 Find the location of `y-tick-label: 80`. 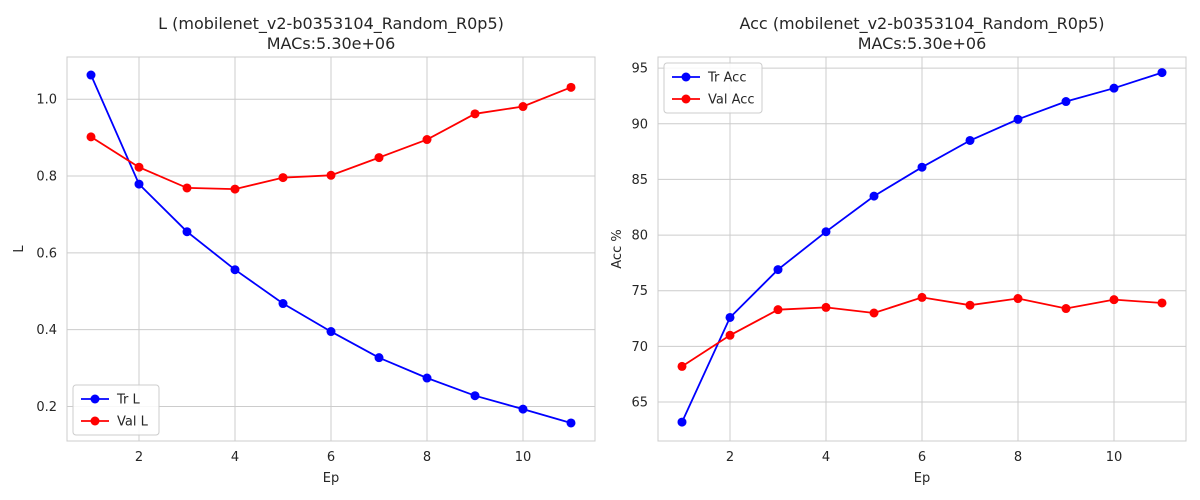

y-tick-label: 80 is located at coordinates (639, 236).